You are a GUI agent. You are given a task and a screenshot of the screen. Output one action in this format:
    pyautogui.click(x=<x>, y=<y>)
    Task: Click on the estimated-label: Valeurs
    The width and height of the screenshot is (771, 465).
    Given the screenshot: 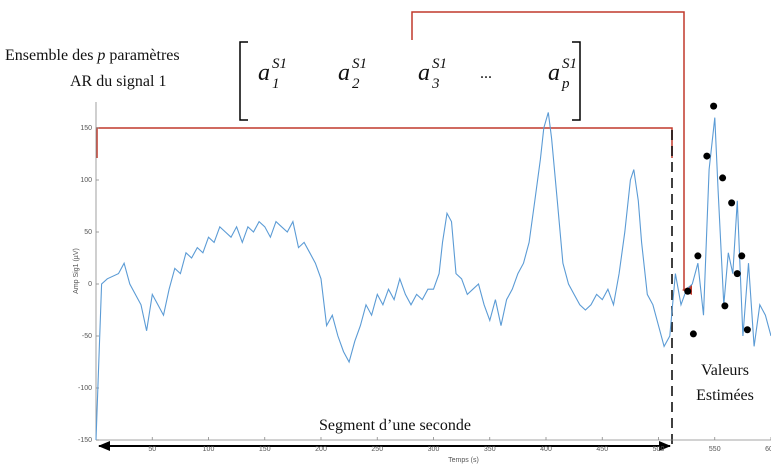 What is the action you would take?
    pyautogui.click(x=725, y=370)
    